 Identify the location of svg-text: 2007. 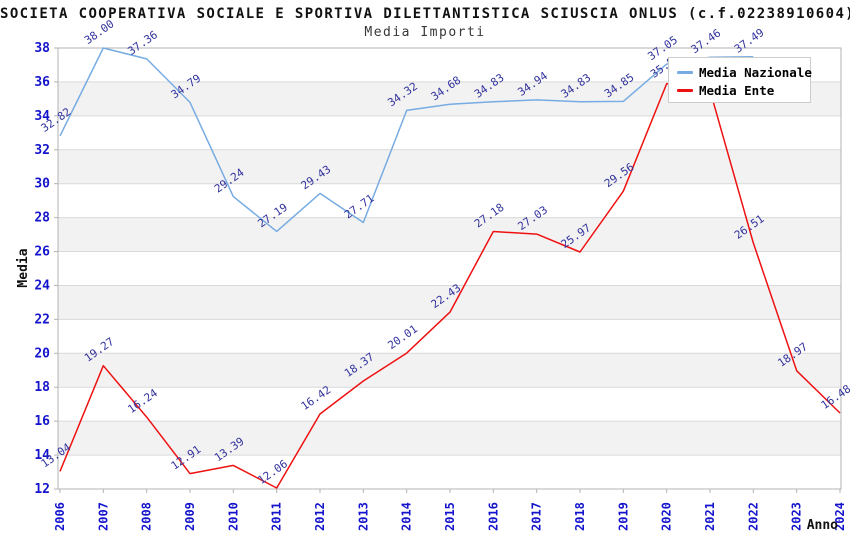
(103, 516).